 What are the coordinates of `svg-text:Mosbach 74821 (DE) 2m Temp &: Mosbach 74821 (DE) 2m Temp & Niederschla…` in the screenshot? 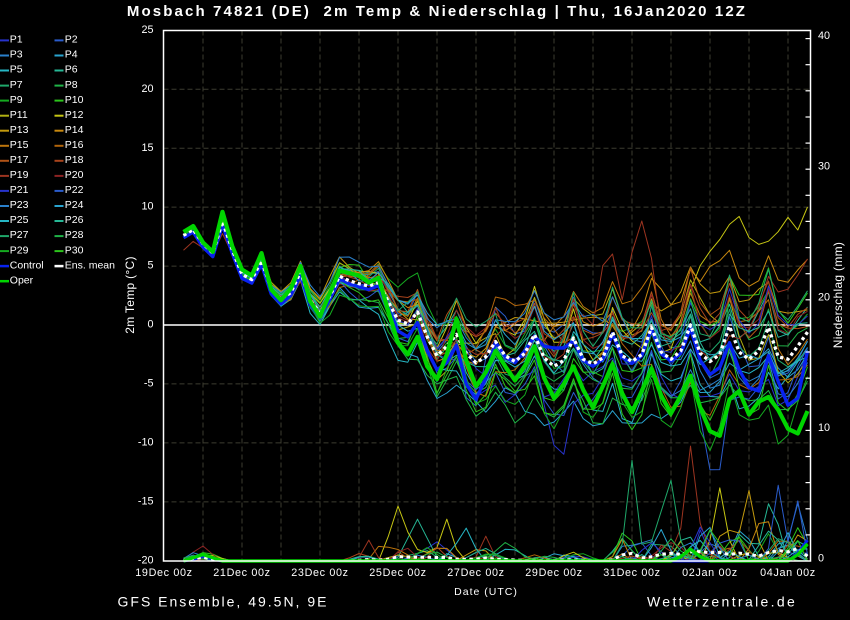 It's located at (437, 11).